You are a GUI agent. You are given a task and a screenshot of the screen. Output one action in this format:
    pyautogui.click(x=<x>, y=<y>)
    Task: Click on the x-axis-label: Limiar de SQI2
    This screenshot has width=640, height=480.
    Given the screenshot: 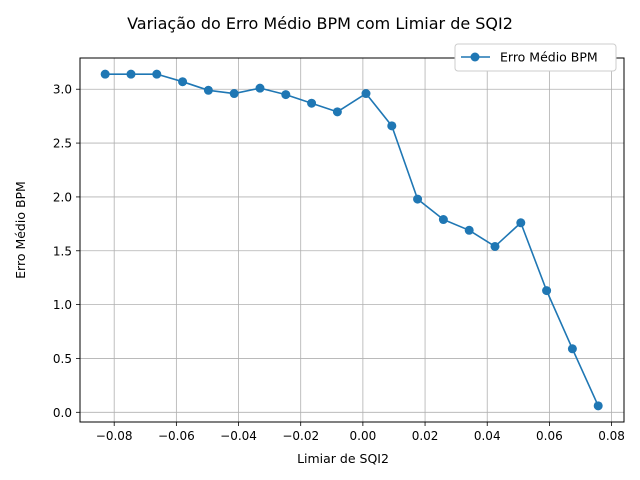 What is the action you would take?
    pyautogui.click(x=343, y=458)
    